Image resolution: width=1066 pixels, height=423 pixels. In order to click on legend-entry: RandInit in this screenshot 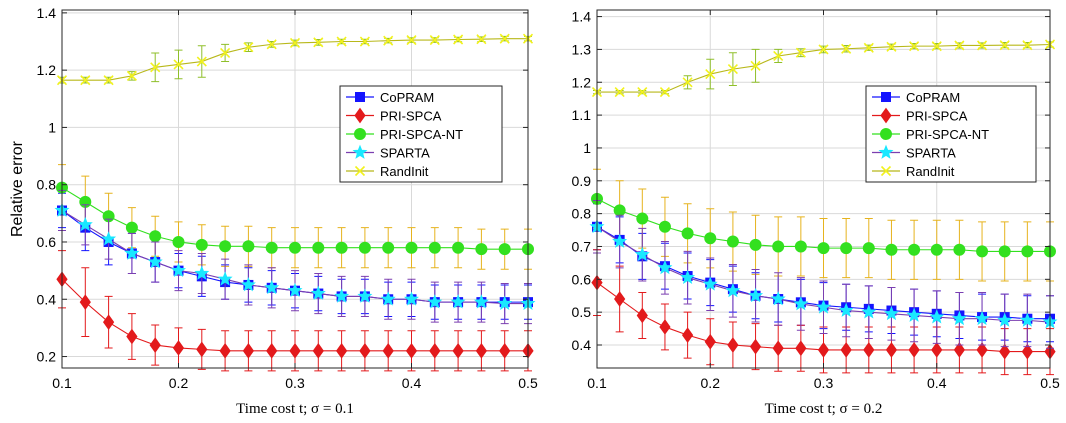, I will do `click(387, 171)`.